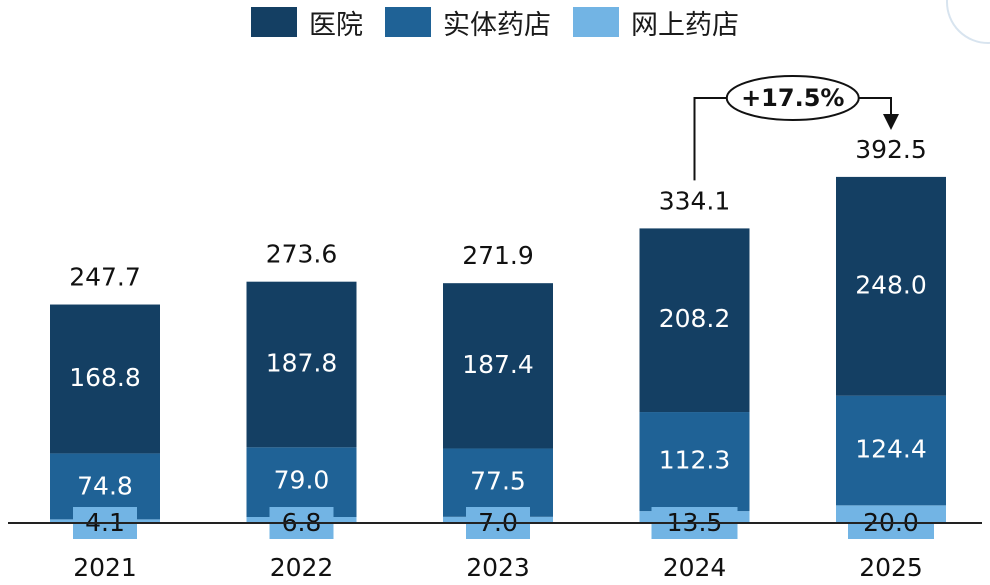 This screenshot has height=585, width=990. I want to click on legend-item: 网上药店, so click(656, 22).